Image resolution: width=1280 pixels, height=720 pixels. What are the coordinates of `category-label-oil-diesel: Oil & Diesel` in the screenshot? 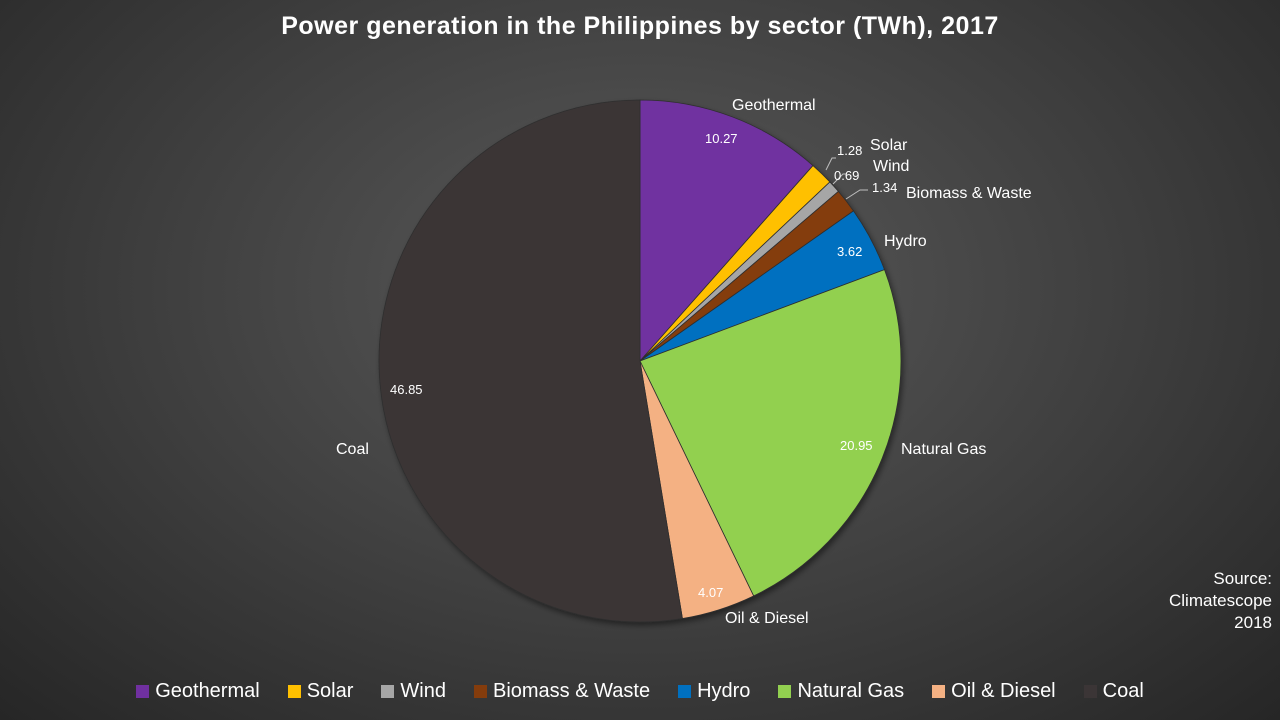 It's located at (767, 618).